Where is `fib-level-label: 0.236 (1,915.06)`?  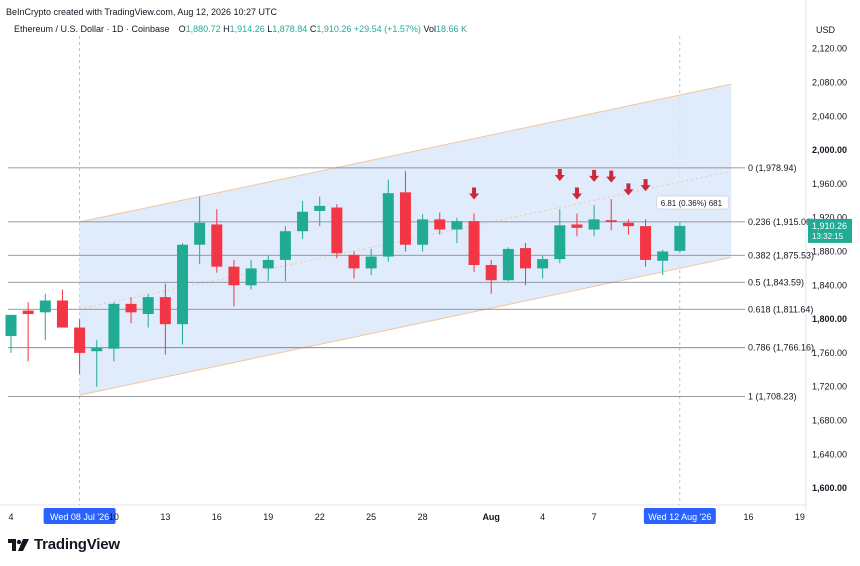 fib-level-label: 0.236 (1,915.06) is located at coordinates (781, 222).